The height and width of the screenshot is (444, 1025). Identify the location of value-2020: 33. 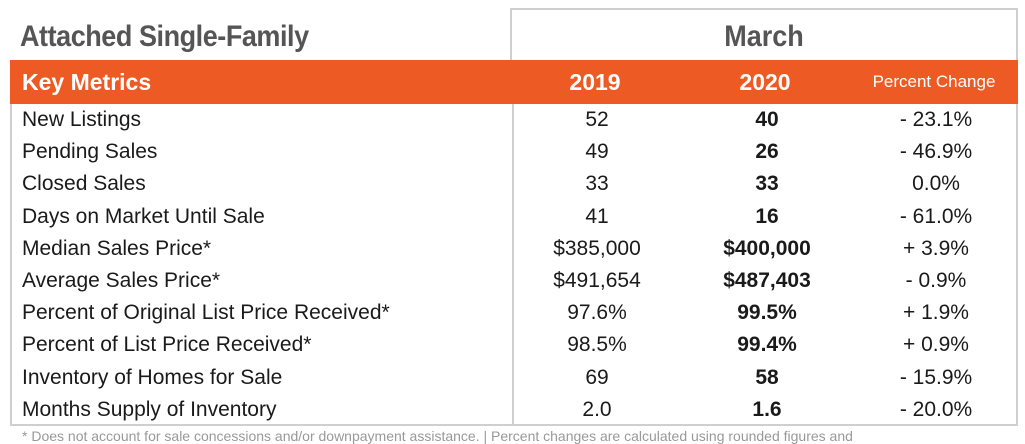
(767, 184).